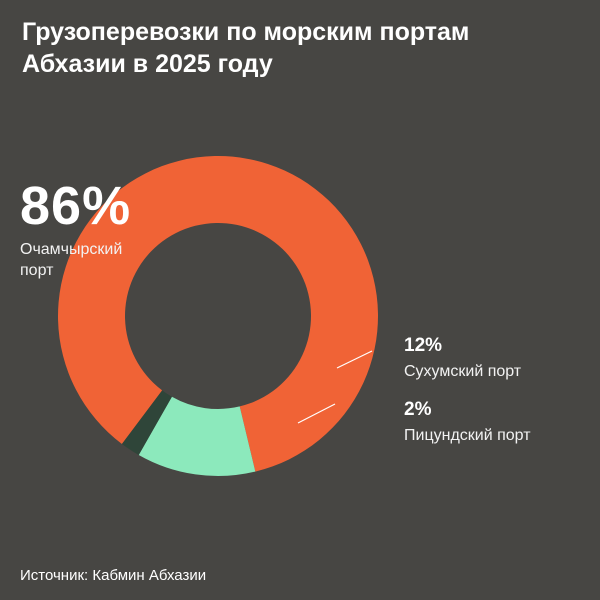 The height and width of the screenshot is (600, 600). Describe the element at coordinates (71, 260) in the screenshot. I see `slice-label-ochamchira: Очамчырский порт` at that location.